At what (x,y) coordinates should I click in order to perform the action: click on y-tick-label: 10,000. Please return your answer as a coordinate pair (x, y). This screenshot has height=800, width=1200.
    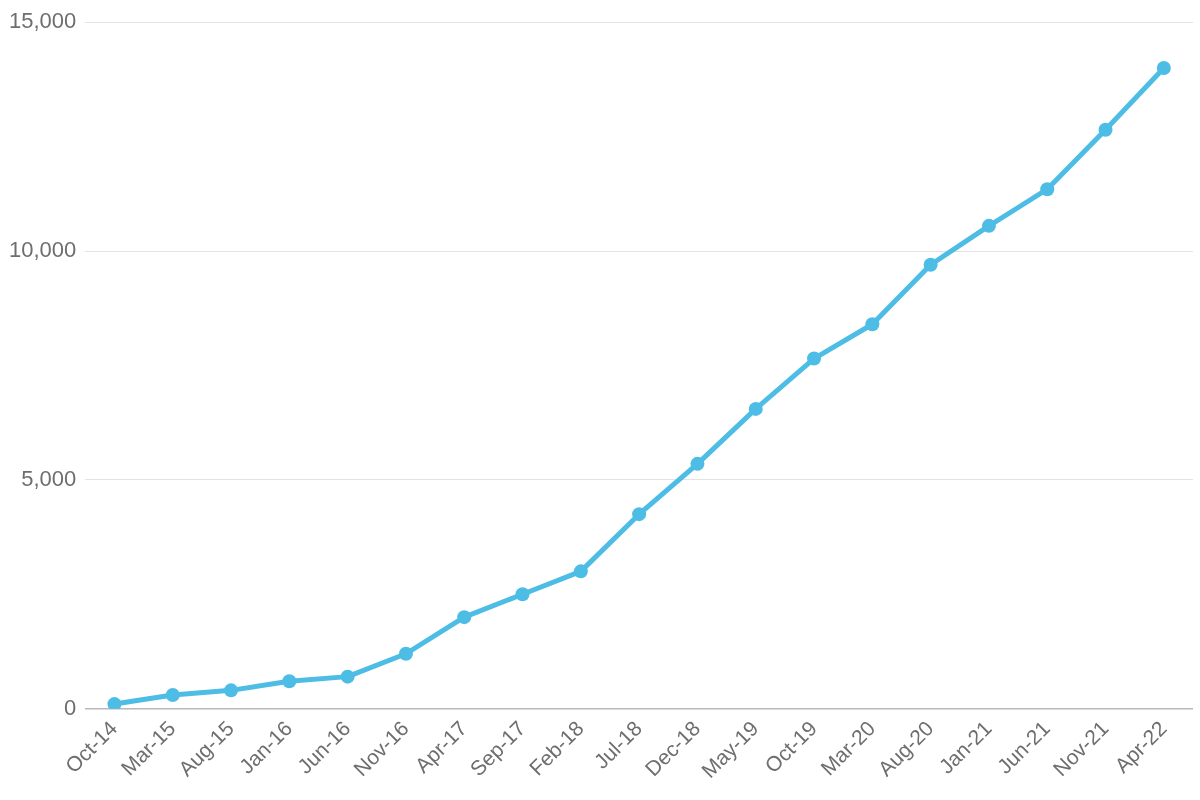
    Looking at the image, I should click on (42, 250).